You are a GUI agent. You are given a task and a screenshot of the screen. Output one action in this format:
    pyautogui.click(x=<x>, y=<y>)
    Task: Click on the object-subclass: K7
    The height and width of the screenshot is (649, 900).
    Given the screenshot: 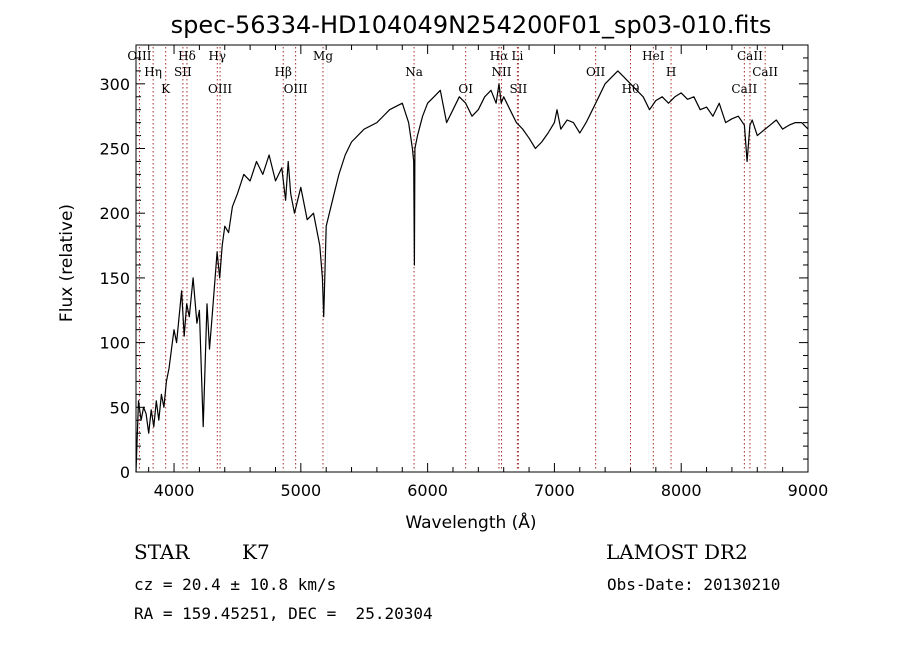 What is the action you would take?
    pyautogui.click(x=256, y=552)
    